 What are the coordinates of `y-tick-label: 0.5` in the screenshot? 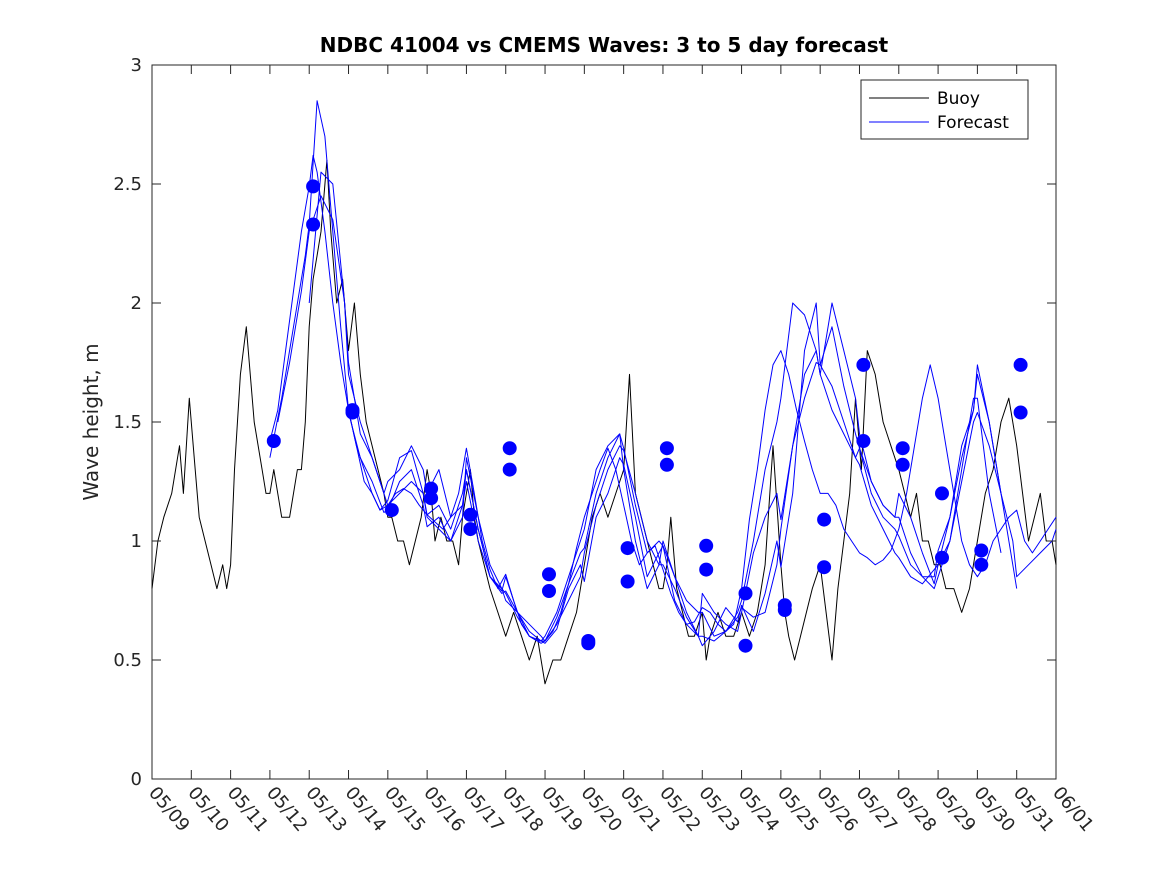 It's located at (127, 660).